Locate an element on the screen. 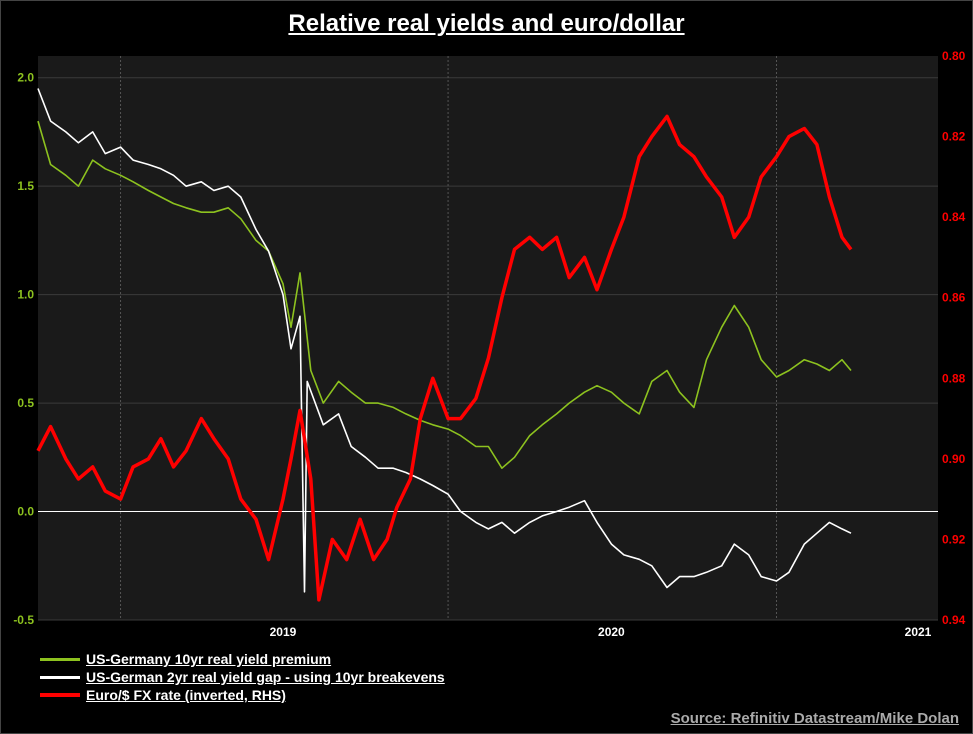  y-right-tick-label: 0.82 is located at coordinates (954, 137).